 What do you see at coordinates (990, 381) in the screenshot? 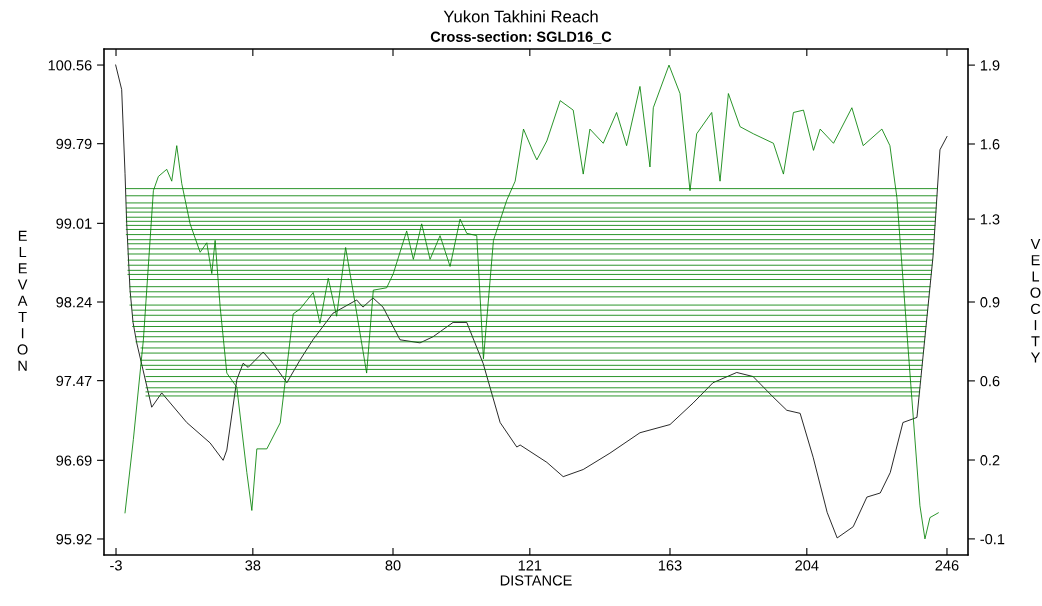
I see `y2-tick-label: 0.6` at bounding box center [990, 381].